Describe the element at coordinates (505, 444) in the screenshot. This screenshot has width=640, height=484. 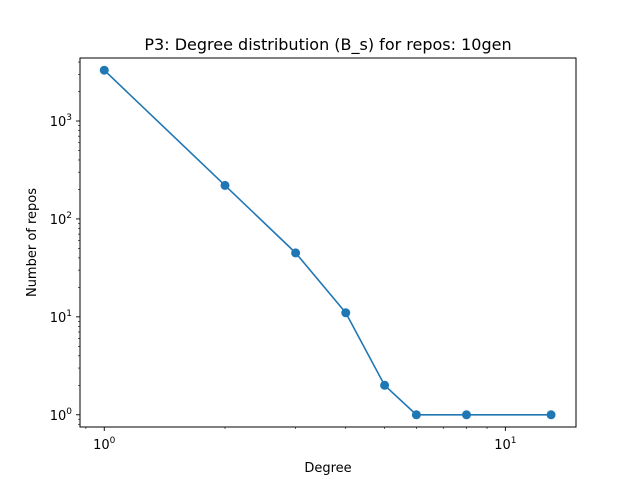
I see `x-tick-label: 10¹` at that location.